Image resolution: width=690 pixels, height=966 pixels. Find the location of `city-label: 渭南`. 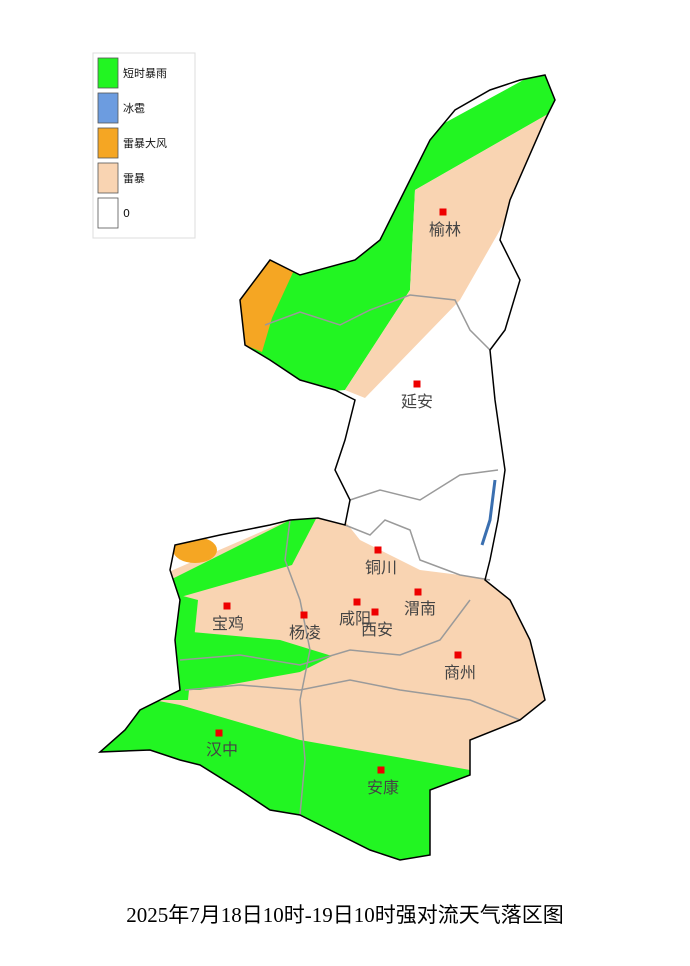

city-label: 渭南 is located at coordinates (420, 608).